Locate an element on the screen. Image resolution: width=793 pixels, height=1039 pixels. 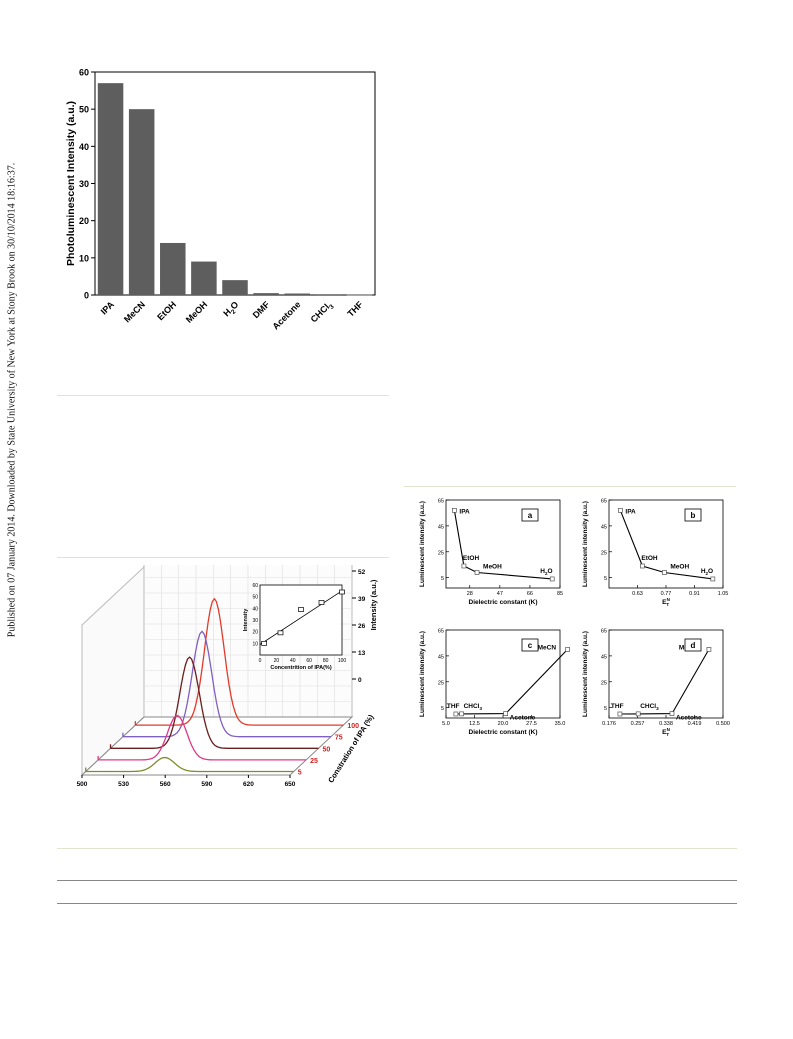
x-tick-label: 1.05 is located at coordinates (723, 594).